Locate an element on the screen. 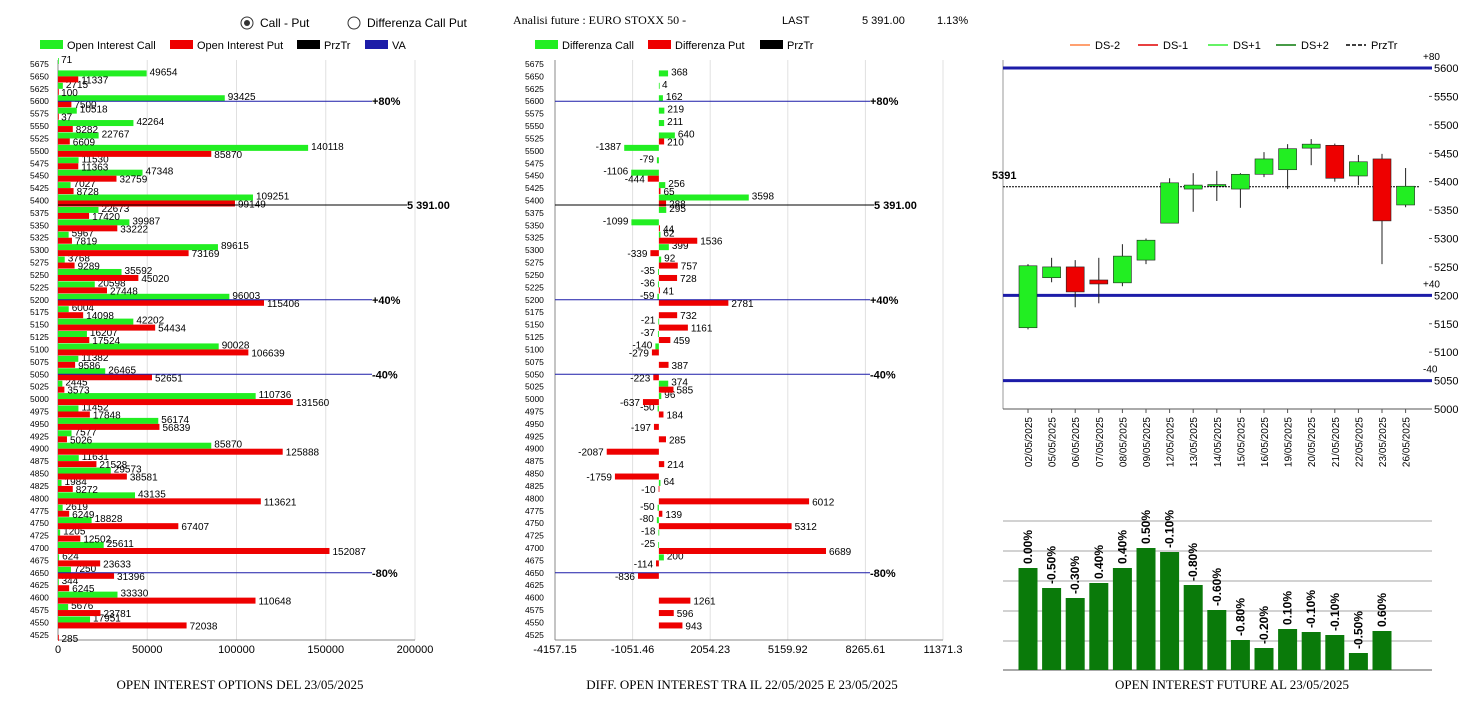 The height and width of the screenshot is (701, 1463). value-label: 585 is located at coordinates (684, 391).